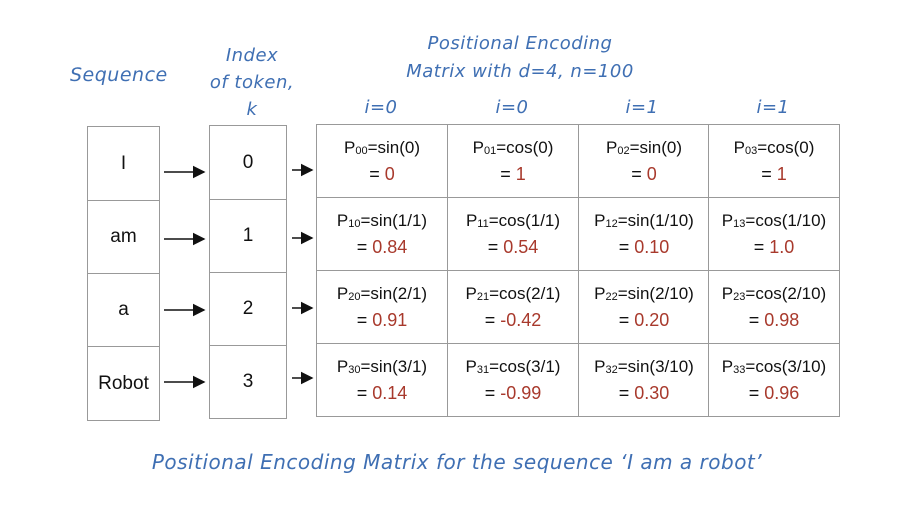 The height and width of the screenshot is (509, 914). I want to click on token-index: 3, so click(248, 381).